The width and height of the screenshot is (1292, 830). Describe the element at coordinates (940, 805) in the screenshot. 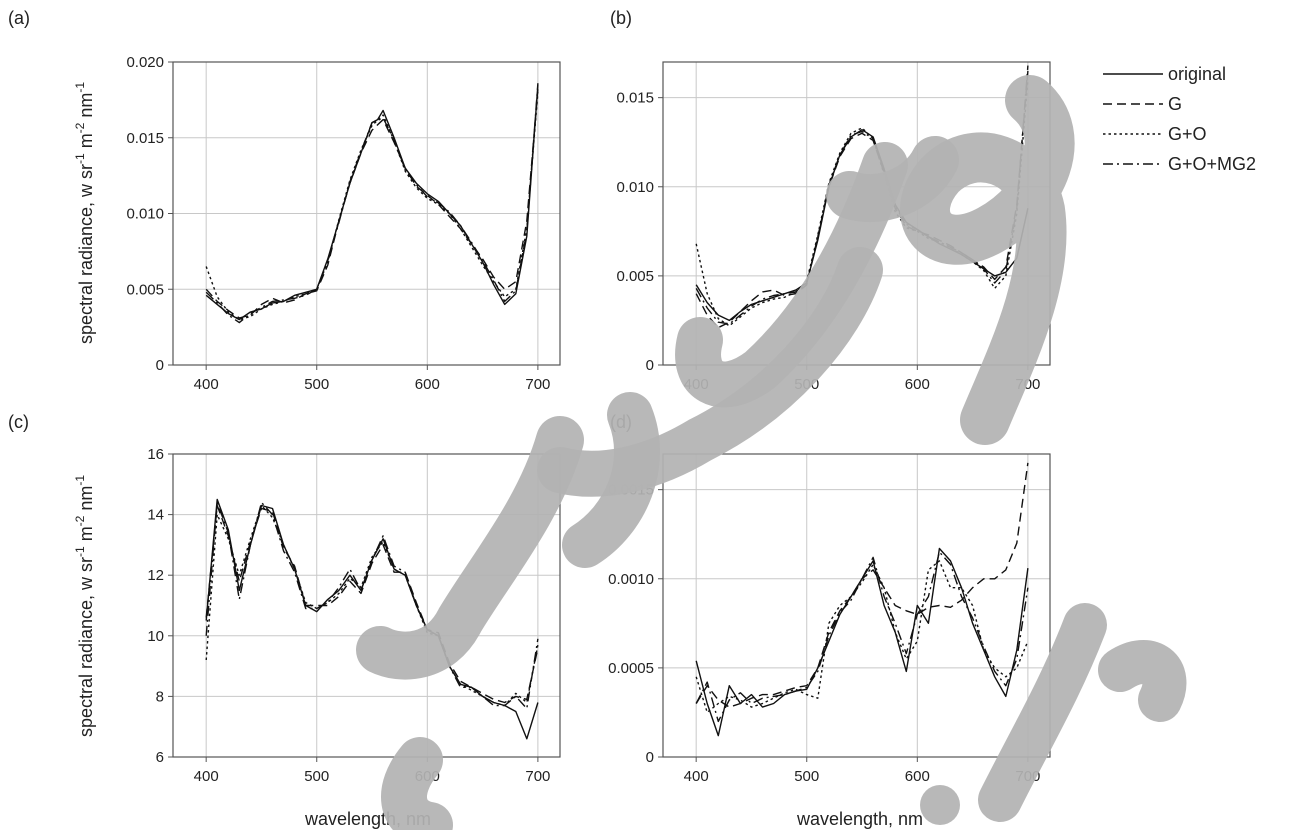

I see `watermark-dot` at that location.